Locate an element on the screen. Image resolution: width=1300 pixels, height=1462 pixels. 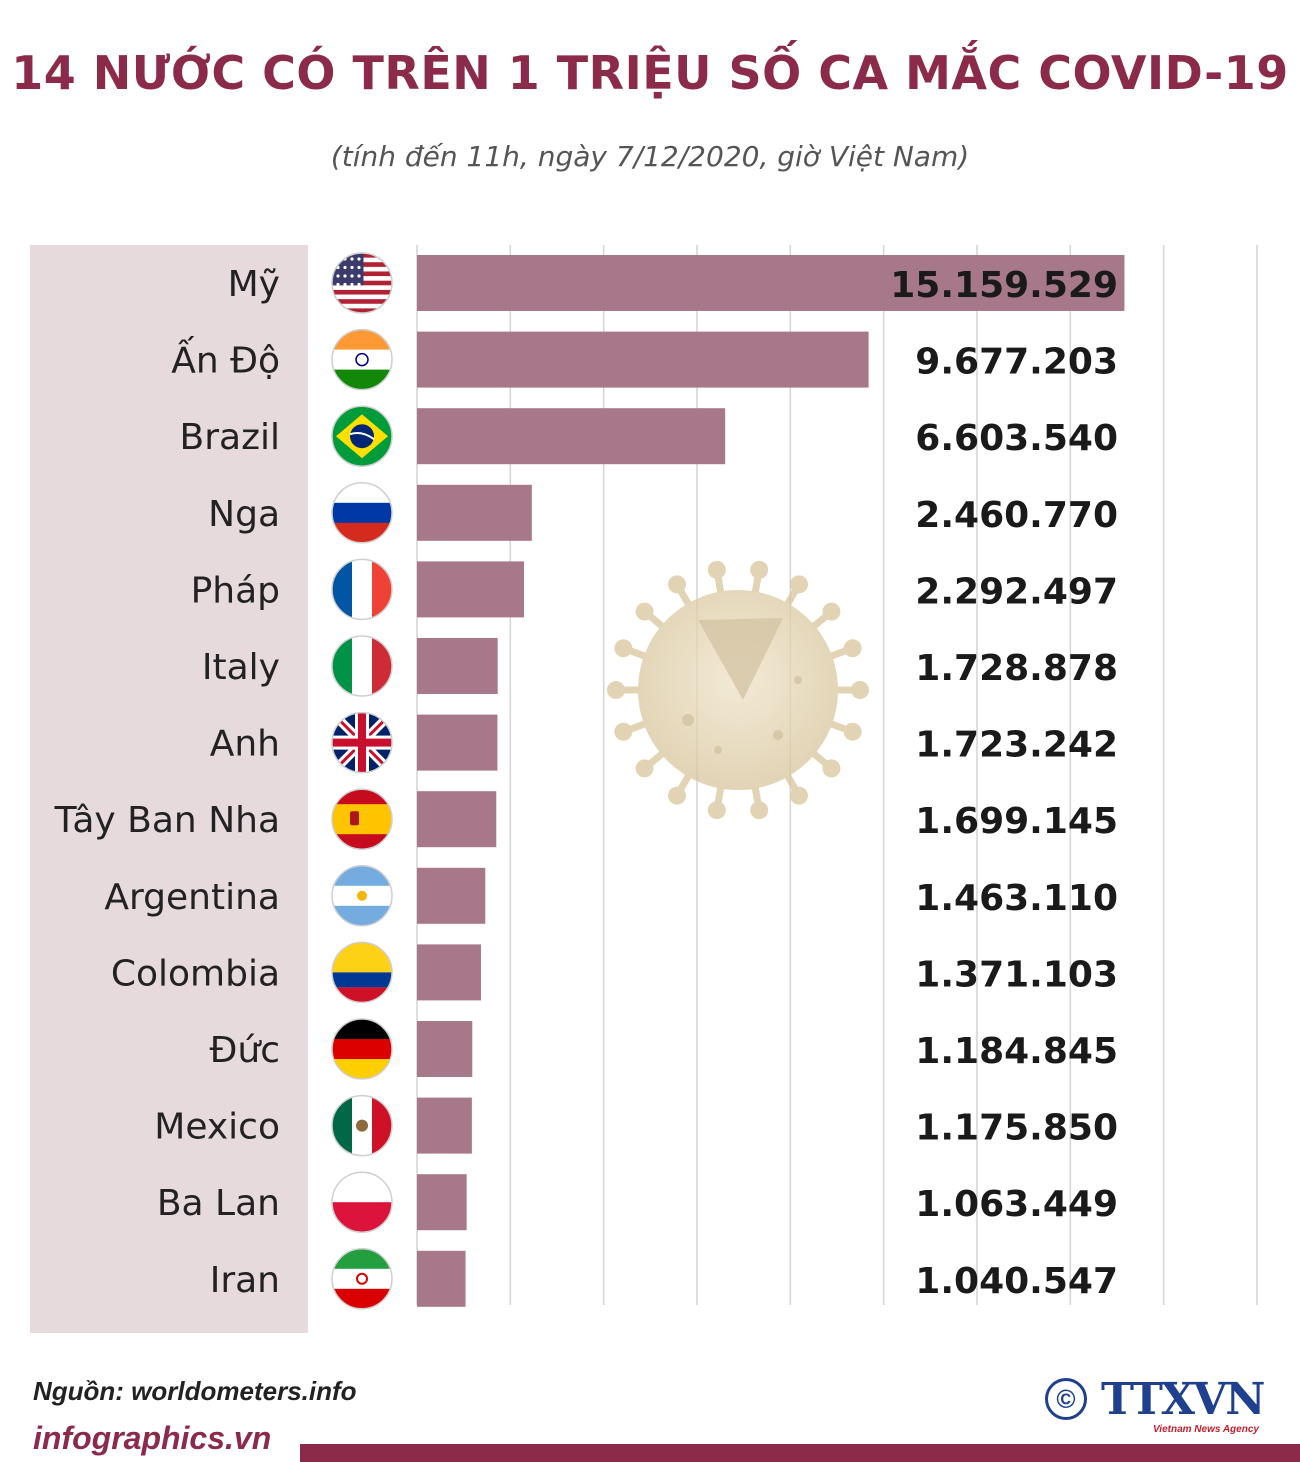
germany-flag-icon is located at coordinates (362, 1049).